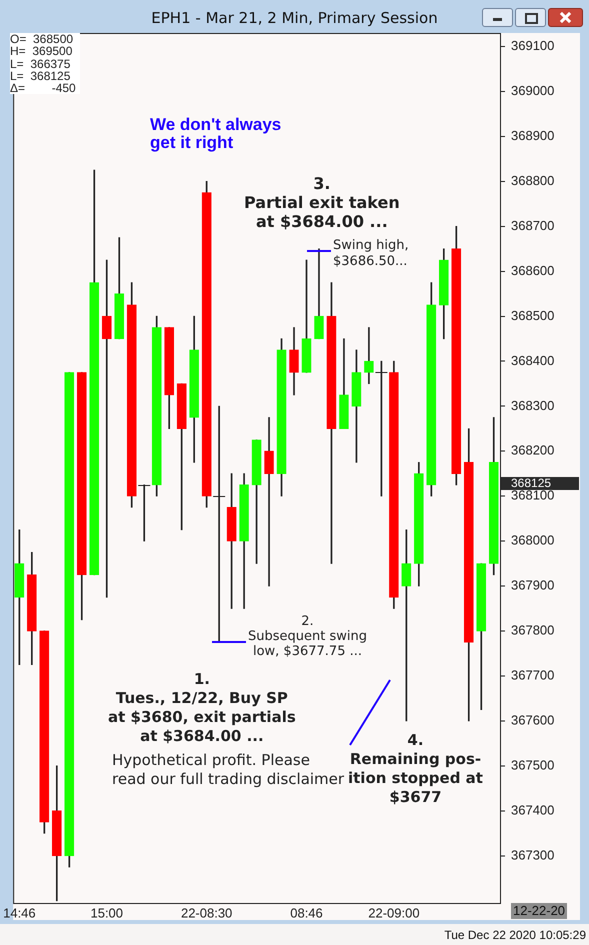  Describe the element at coordinates (415, 769) in the screenshot. I see `annotation: 4. Remaining pos- ition stopped at $3677` at that location.